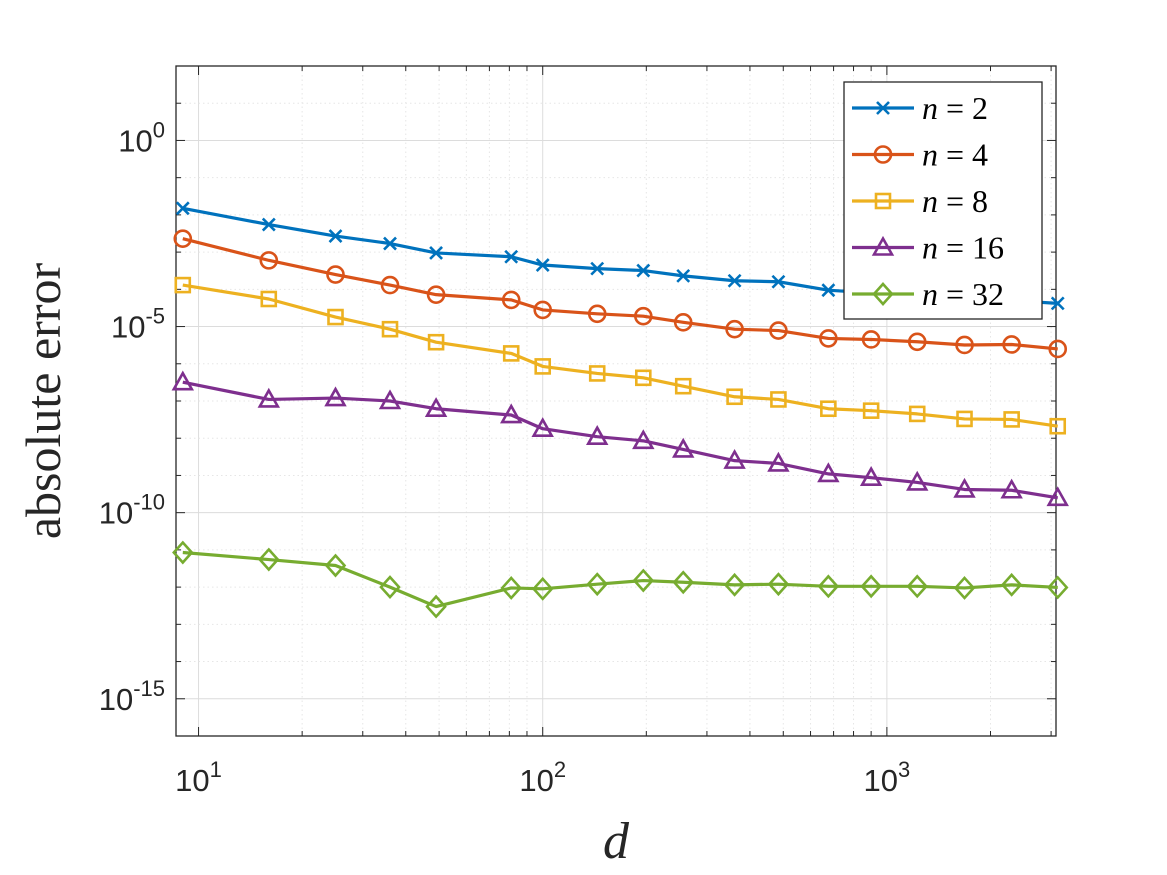 This screenshot has width=1167, height=875. What do you see at coordinates (920, 108) in the screenshot?
I see `legend-entry-n2: n = 2` at bounding box center [920, 108].